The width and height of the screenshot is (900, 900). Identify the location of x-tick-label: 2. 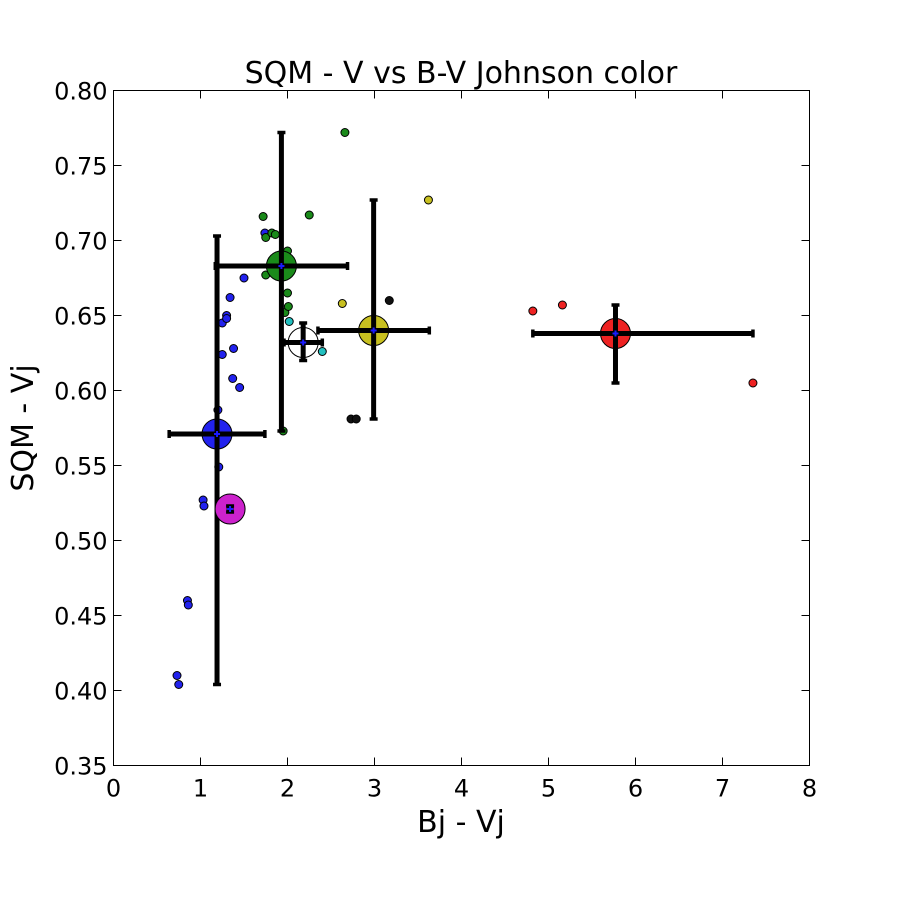
(287, 789).